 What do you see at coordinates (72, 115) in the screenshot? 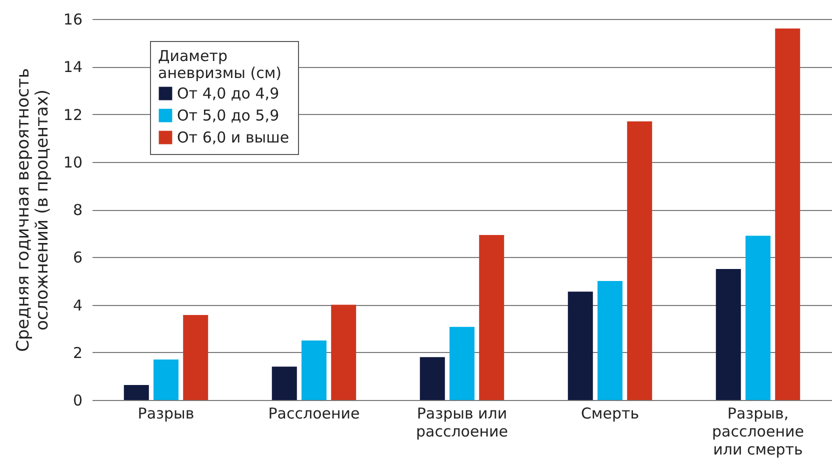
I see `y-tick-label: 12` at bounding box center [72, 115].